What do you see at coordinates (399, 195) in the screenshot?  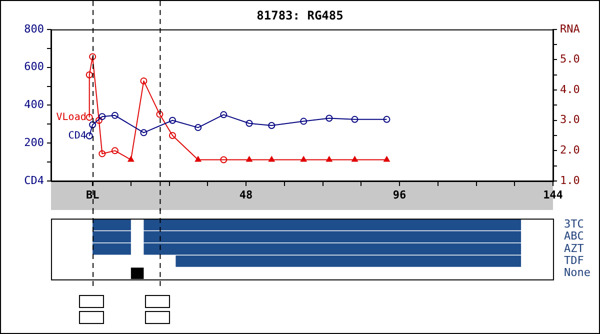 I see `x-tick-label: 96` at bounding box center [399, 195].